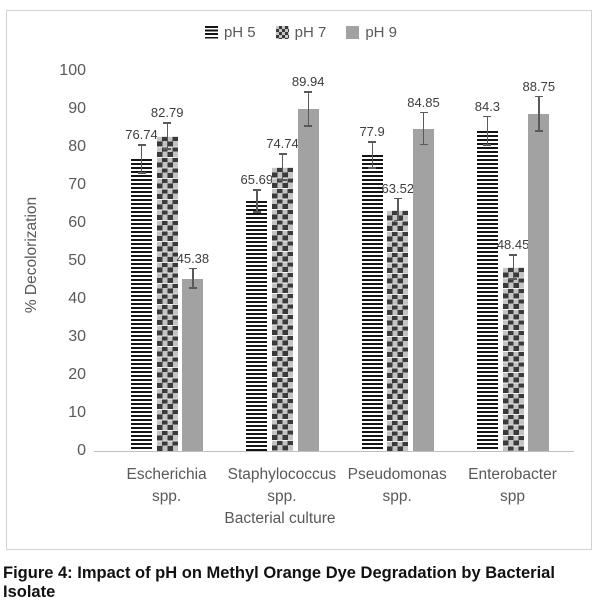 The image size is (602, 602). What do you see at coordinates (141, 135) in the screenshot?
I see `data-label-ph-5-escherichia: 76.74` at bounding box center [141, 135].